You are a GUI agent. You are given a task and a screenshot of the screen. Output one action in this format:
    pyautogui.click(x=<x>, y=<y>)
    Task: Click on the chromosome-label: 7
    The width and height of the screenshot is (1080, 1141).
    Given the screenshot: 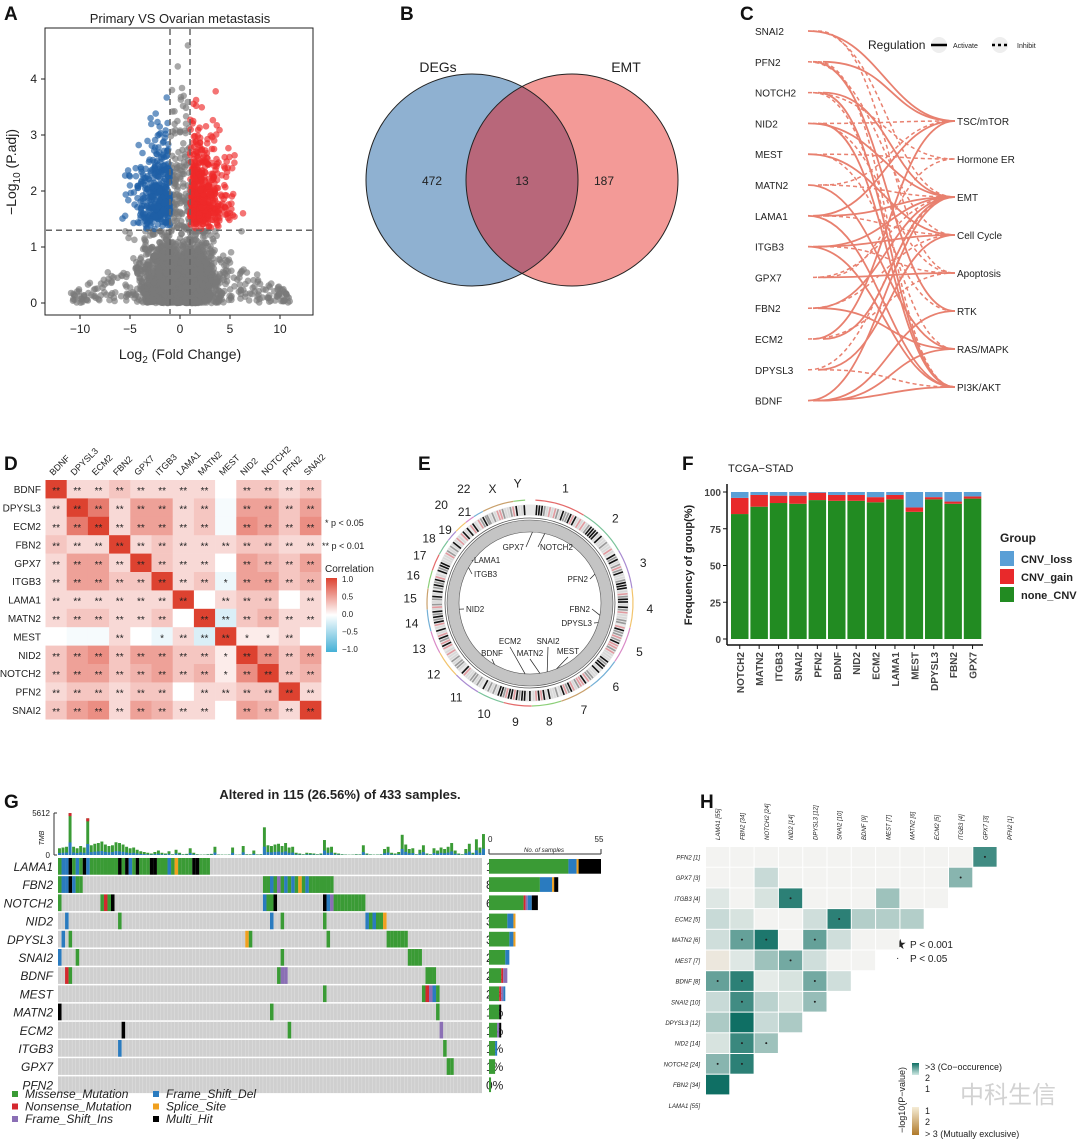 What is the action you would take?
    pyautogui.click(x=584, y=710)
    